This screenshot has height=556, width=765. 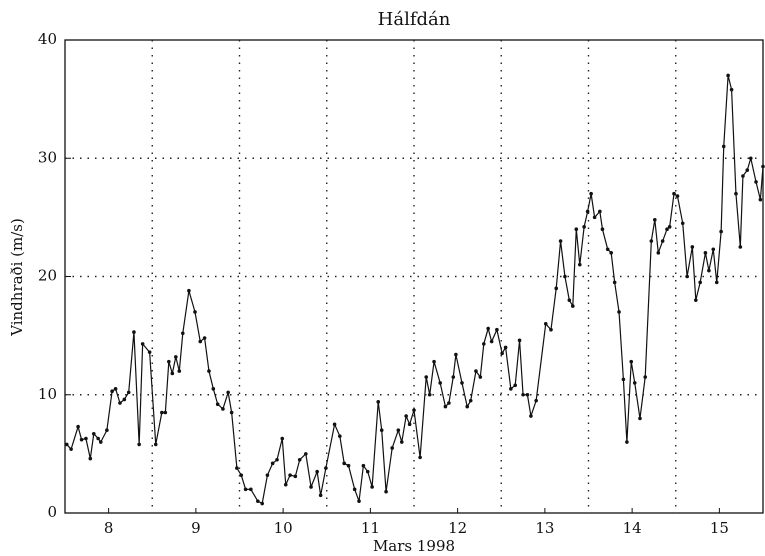 I want to click on x-tick-label: 10, so click(x=283, y=528).